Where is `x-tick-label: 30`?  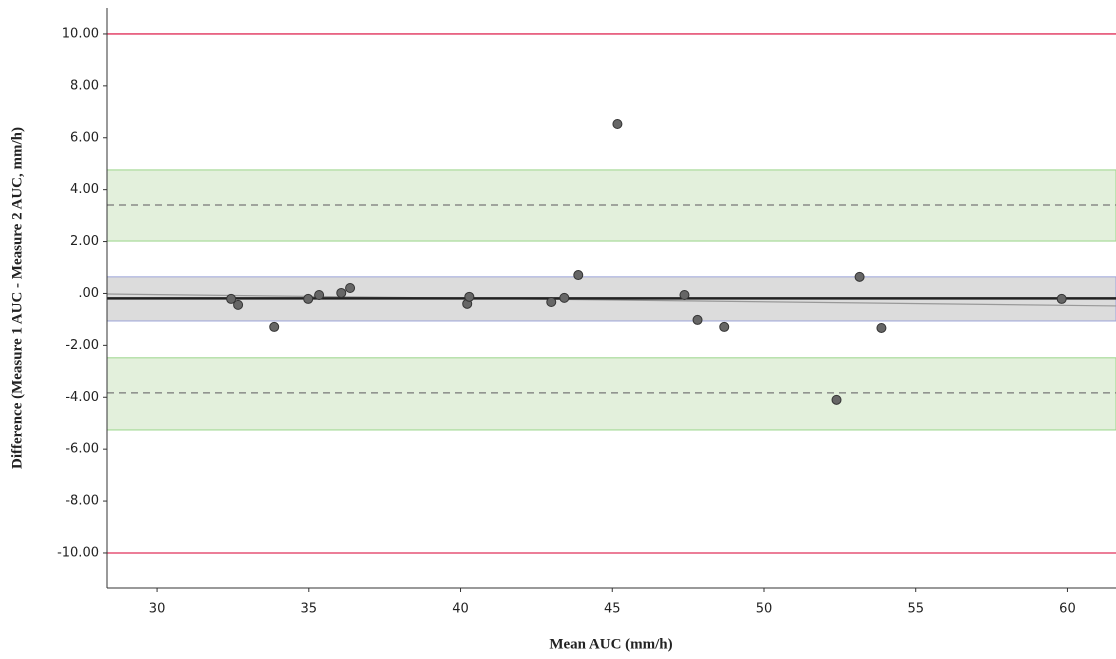
x-tick-label: 30 is located at coordinates (157, 609).